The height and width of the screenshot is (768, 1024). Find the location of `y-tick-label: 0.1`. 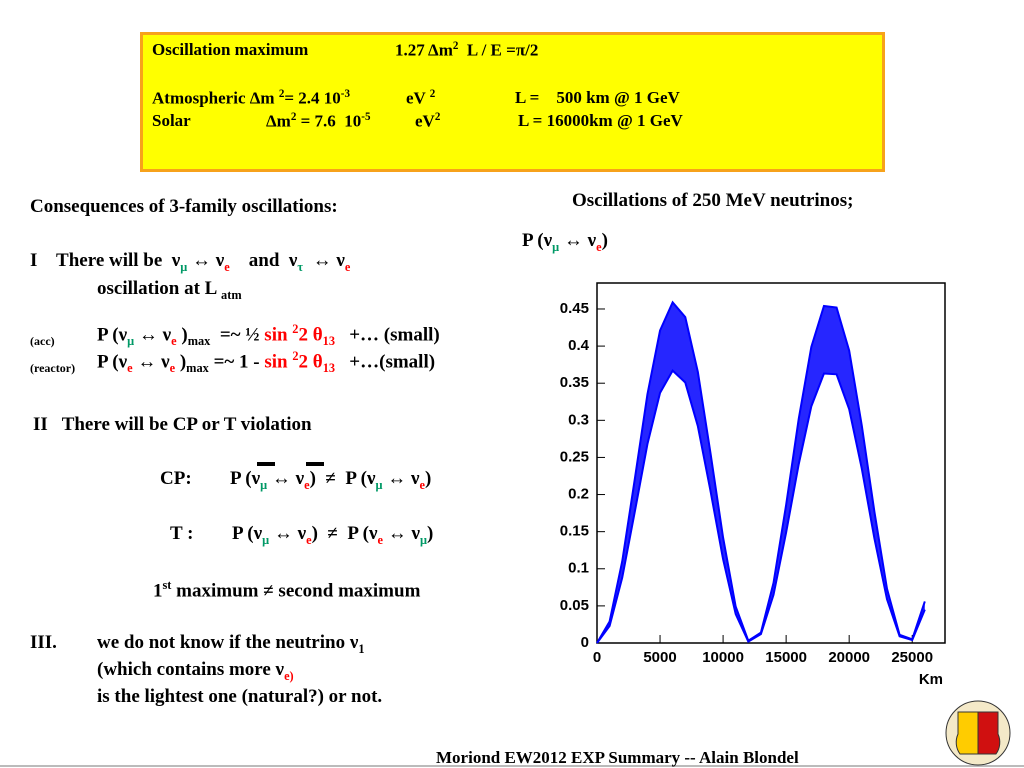

y-tick-label: 0.1 is located at coordinates (578, 568).